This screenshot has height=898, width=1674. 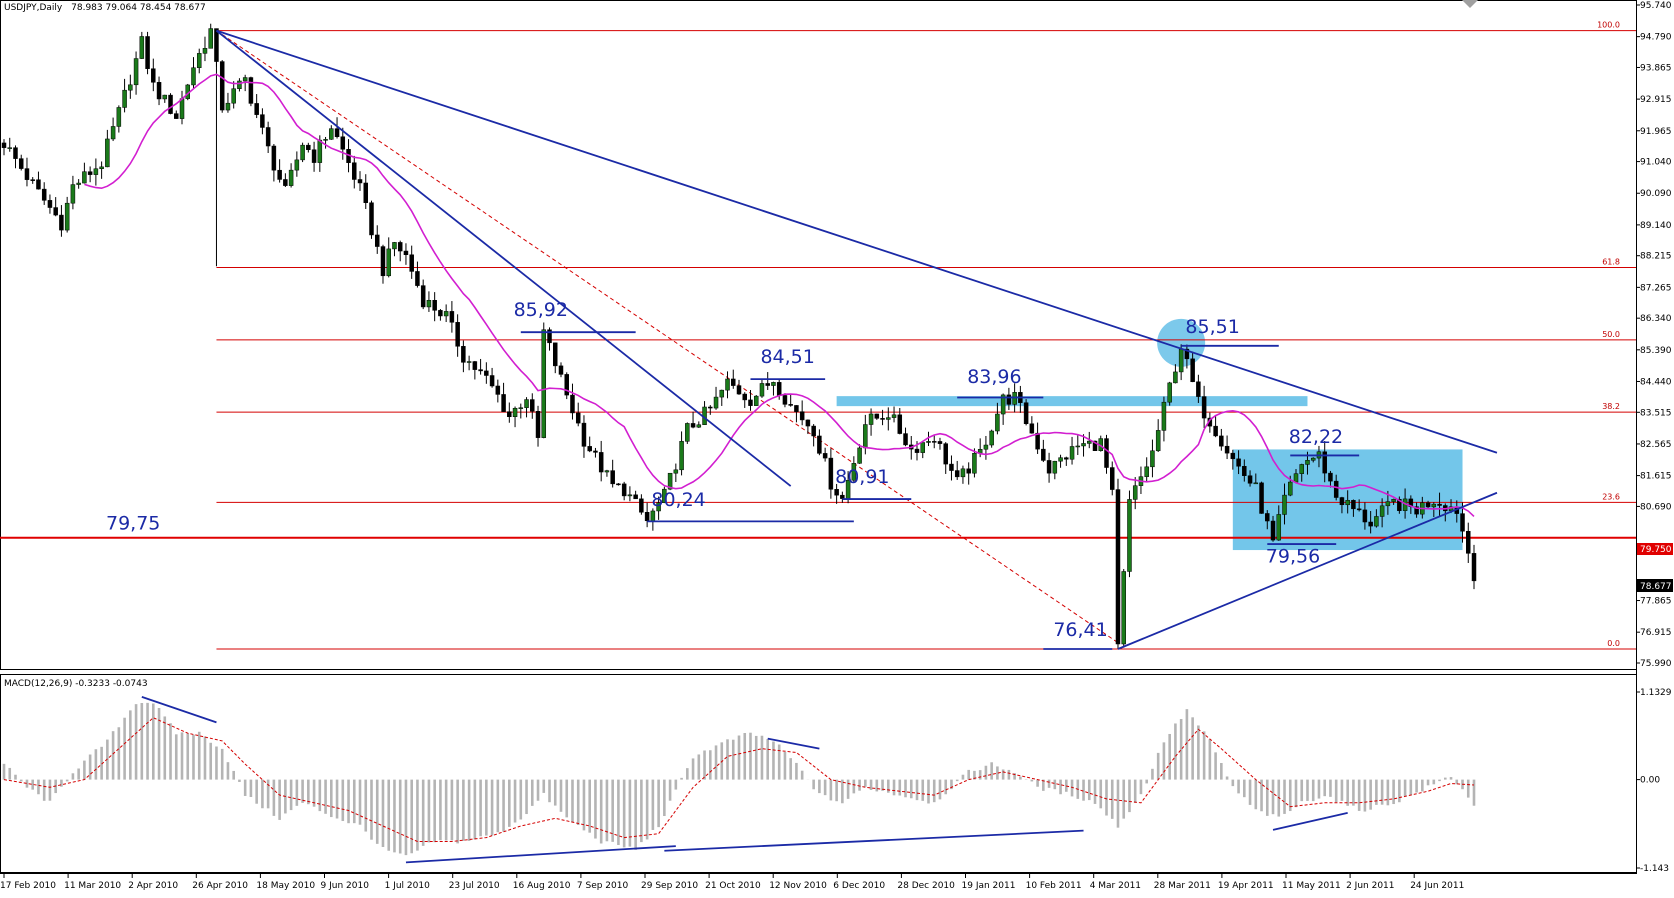 What do you see at coordinates (285, 886) in the screenshot?
I see `time-tick-label: 18 May 2010` at bounding box center [285, 886].